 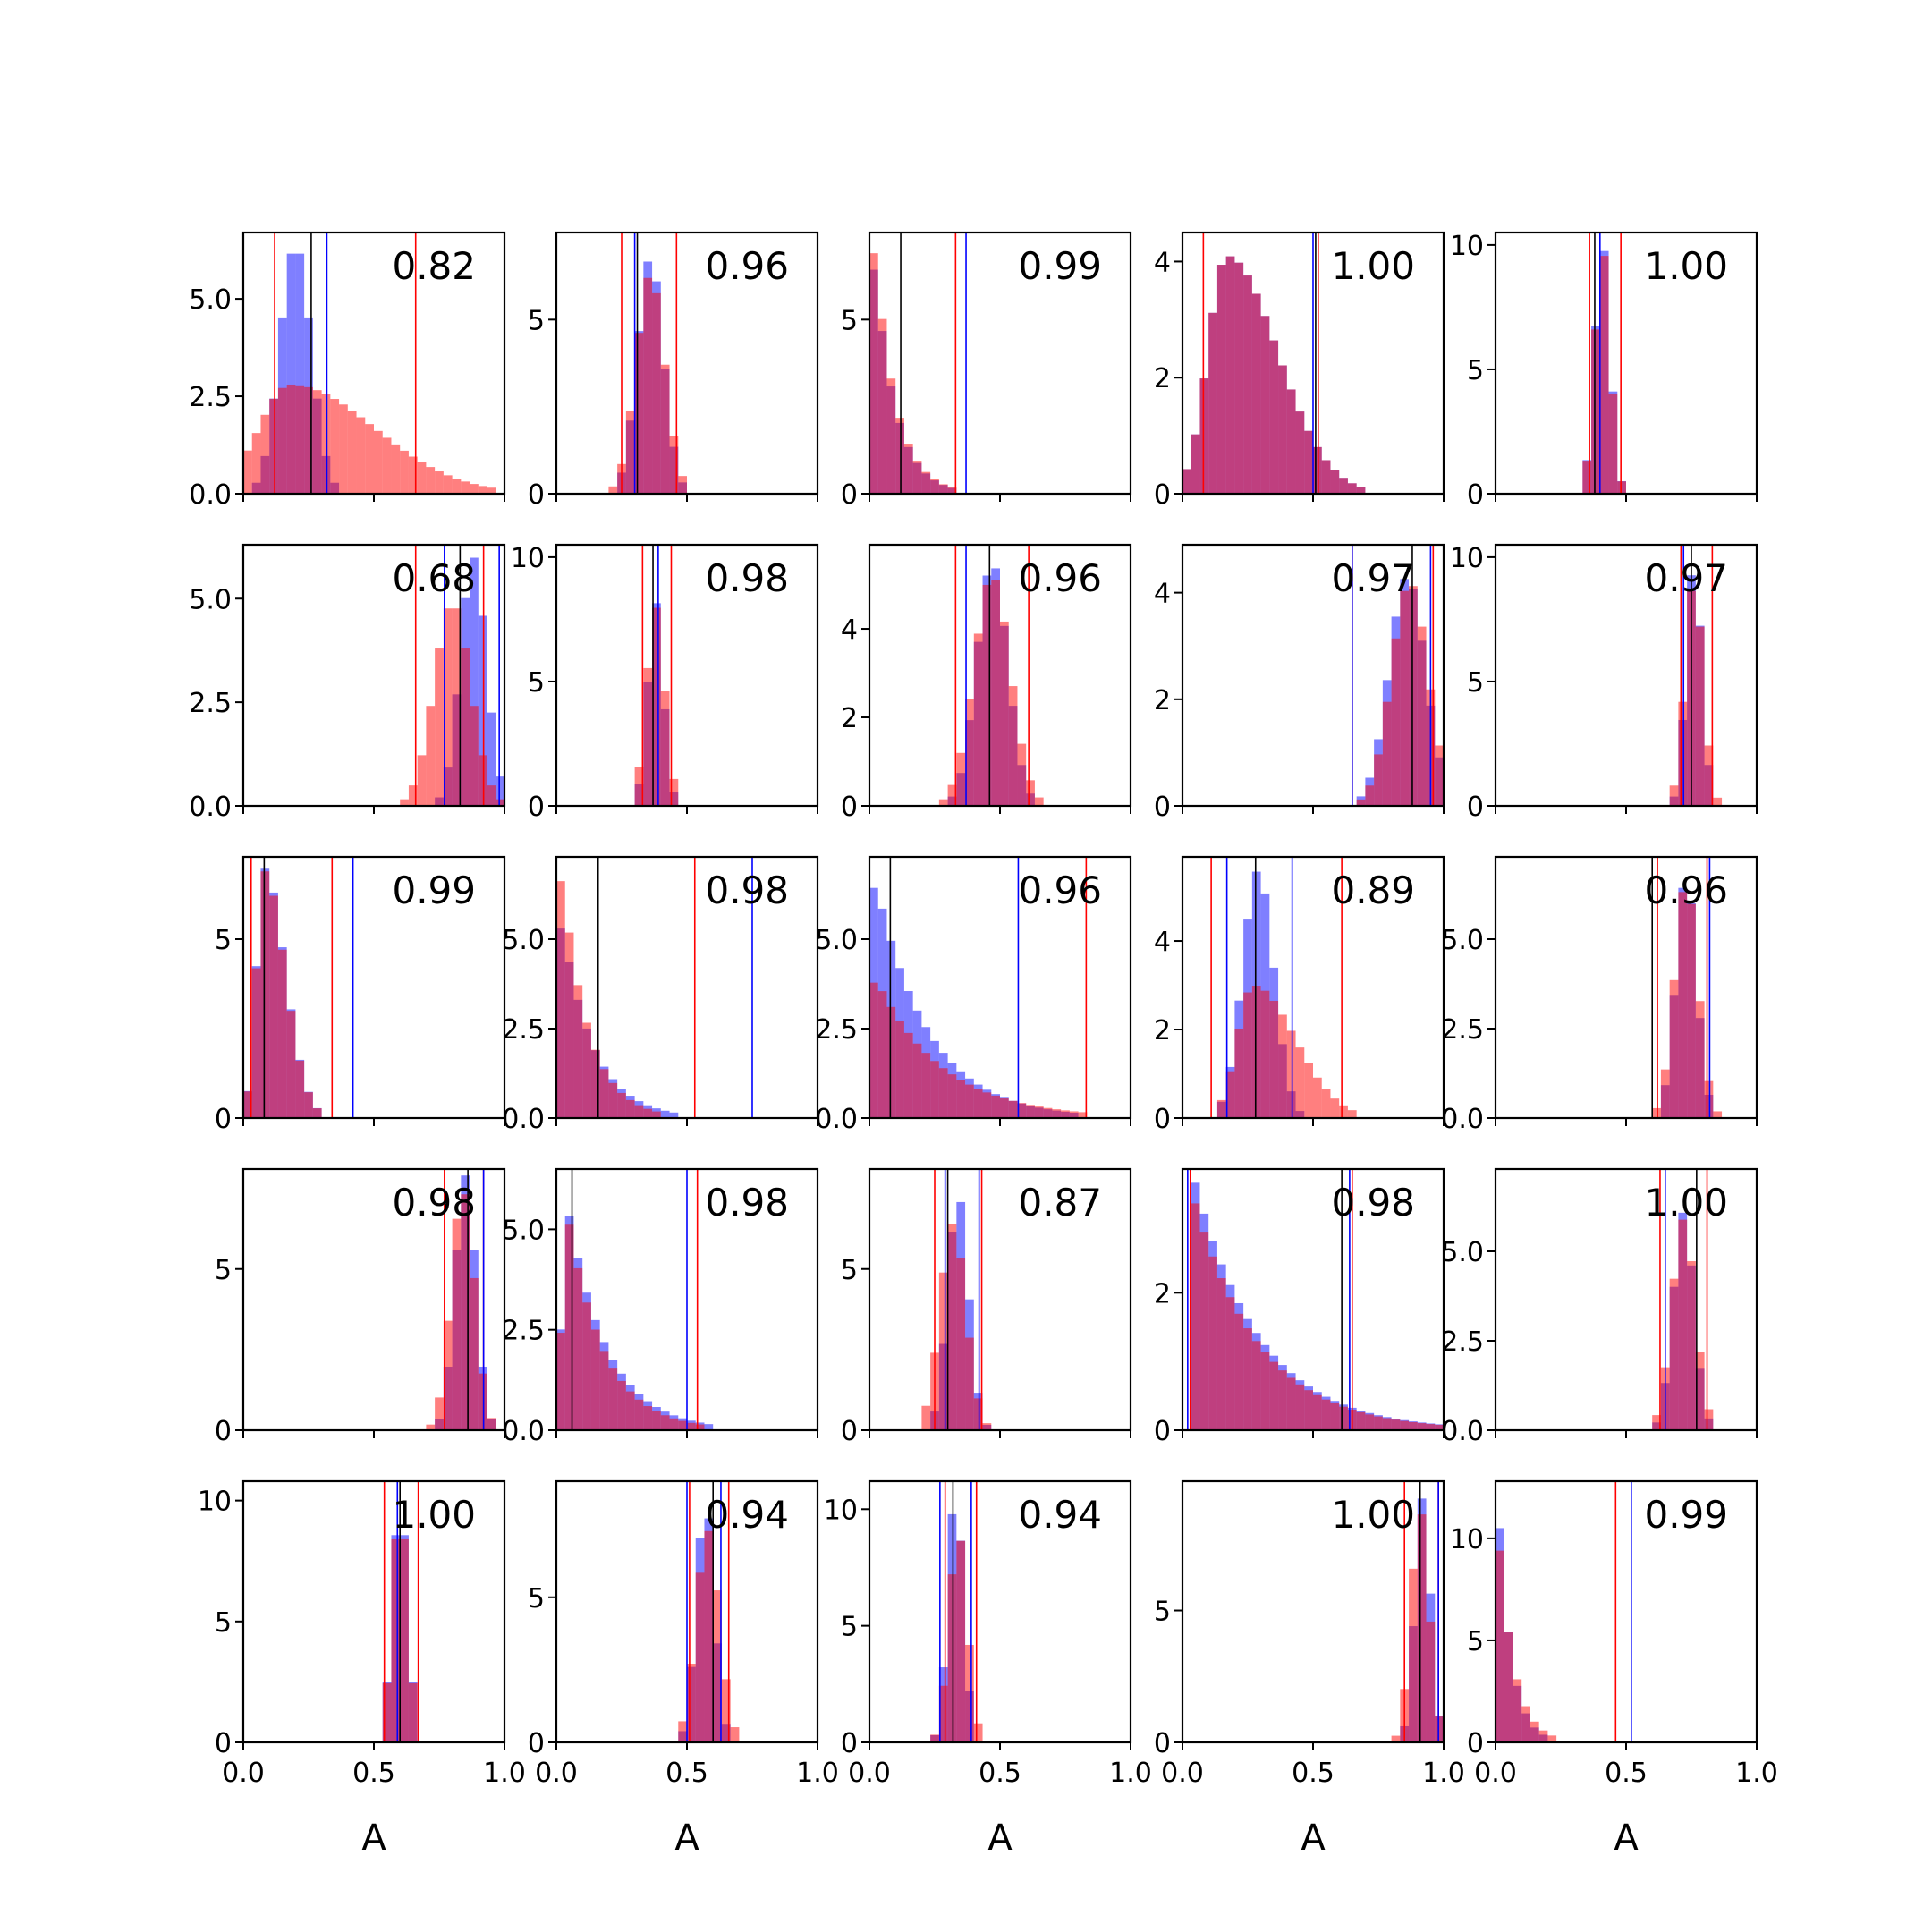 I want to click on panel-3-5: 0.0 2.5 5.0 0.96, so click(x=1599, y=995).